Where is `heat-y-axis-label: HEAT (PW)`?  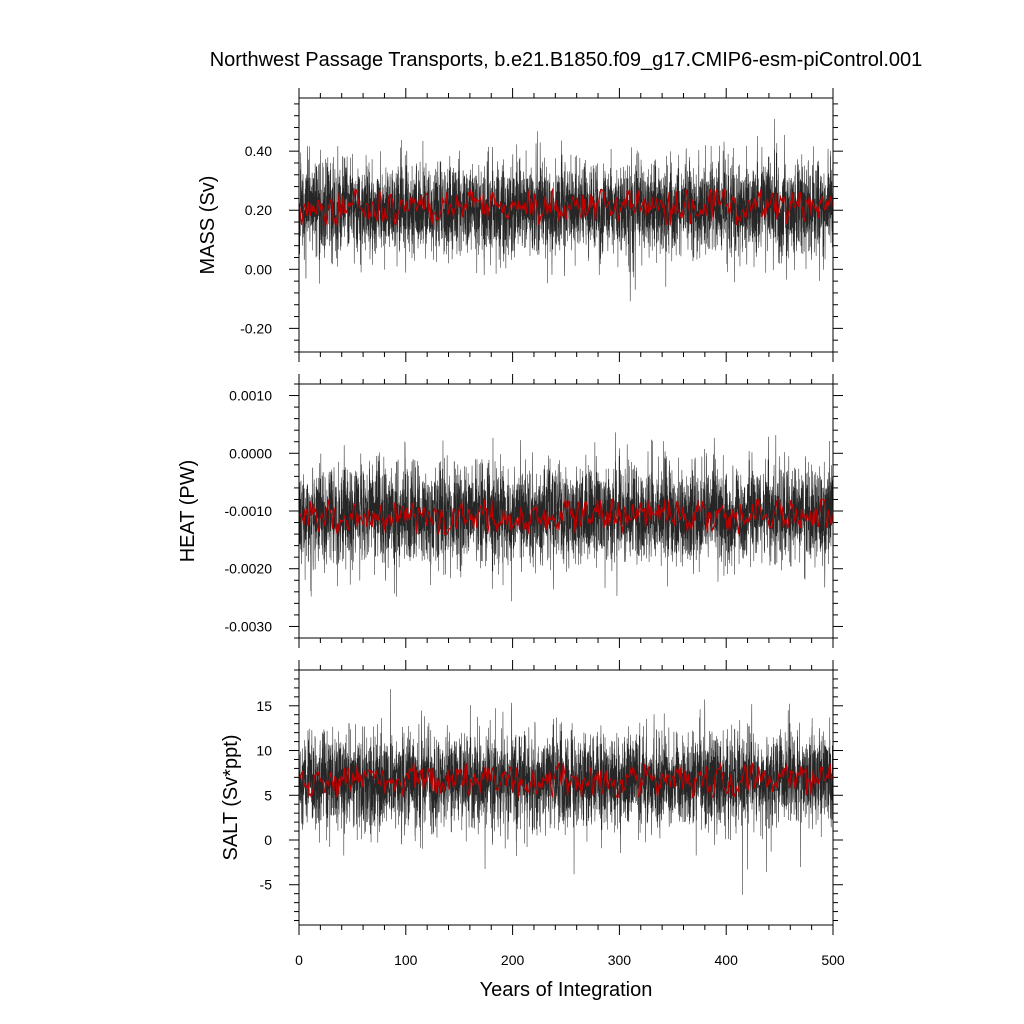
heat-y-axis-label: HEAT (PW) is located at coordinates (188, 511).